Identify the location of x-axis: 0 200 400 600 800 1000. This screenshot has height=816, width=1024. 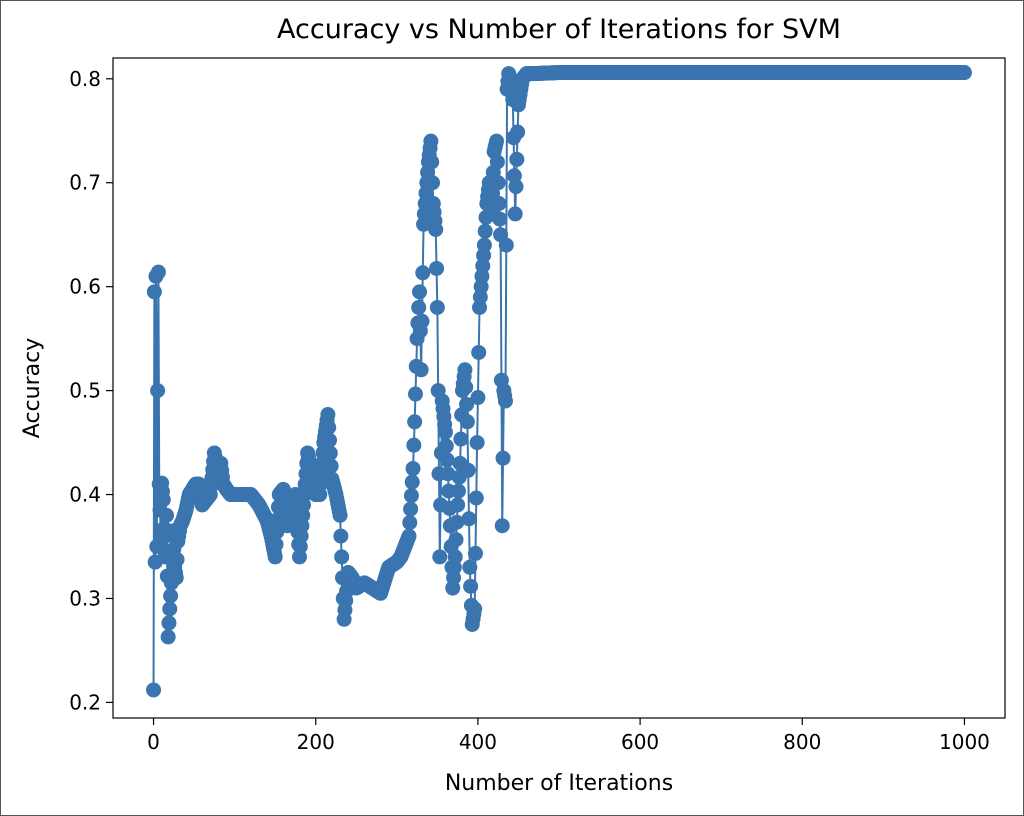
(568, 736).